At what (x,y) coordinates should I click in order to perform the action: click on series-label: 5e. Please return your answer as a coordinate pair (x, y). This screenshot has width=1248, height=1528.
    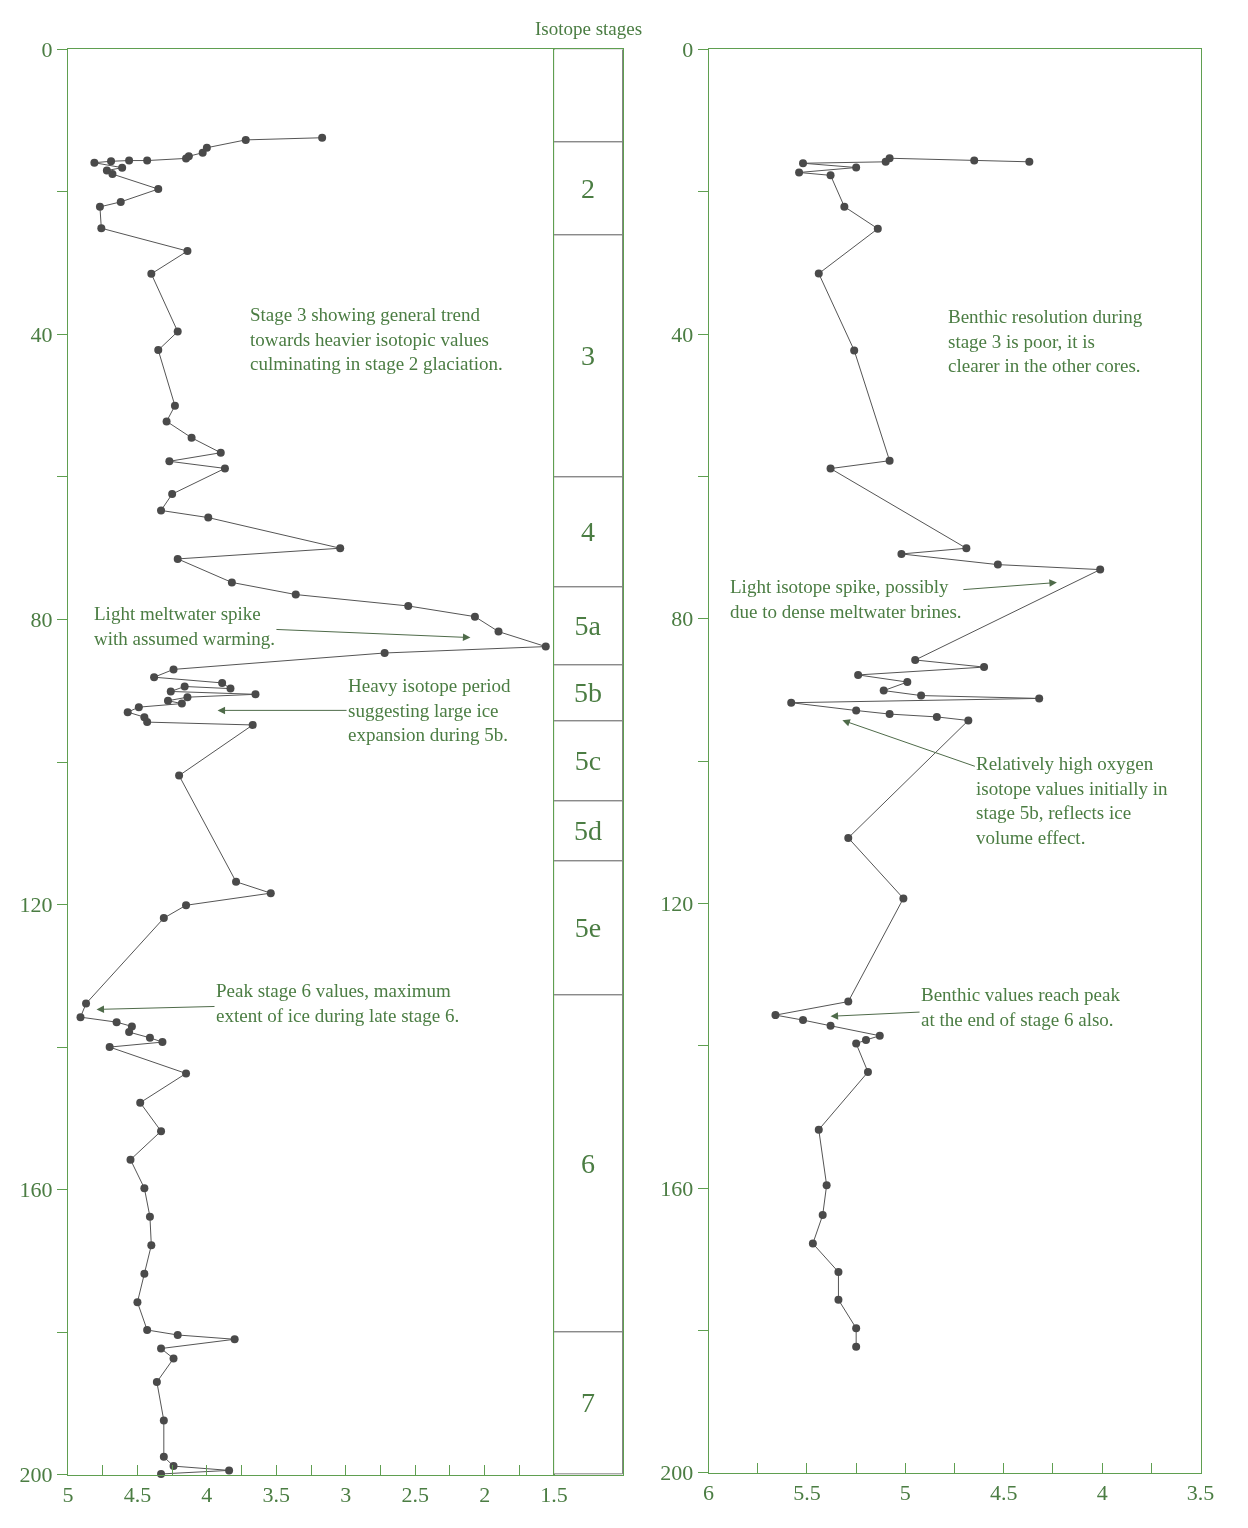
    Looking at the image, I should click on (588, 928).